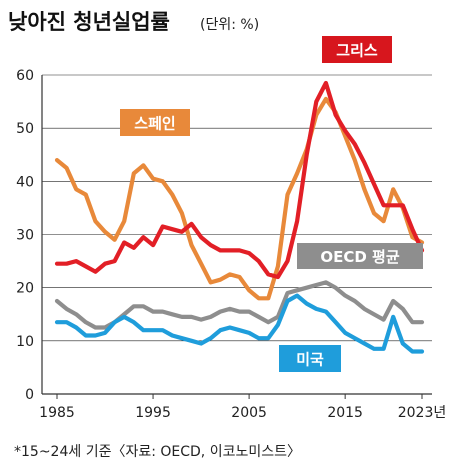 This screenshot has width=450, height=469. I want to click on y-tick-label: 50, so click(25, 129).